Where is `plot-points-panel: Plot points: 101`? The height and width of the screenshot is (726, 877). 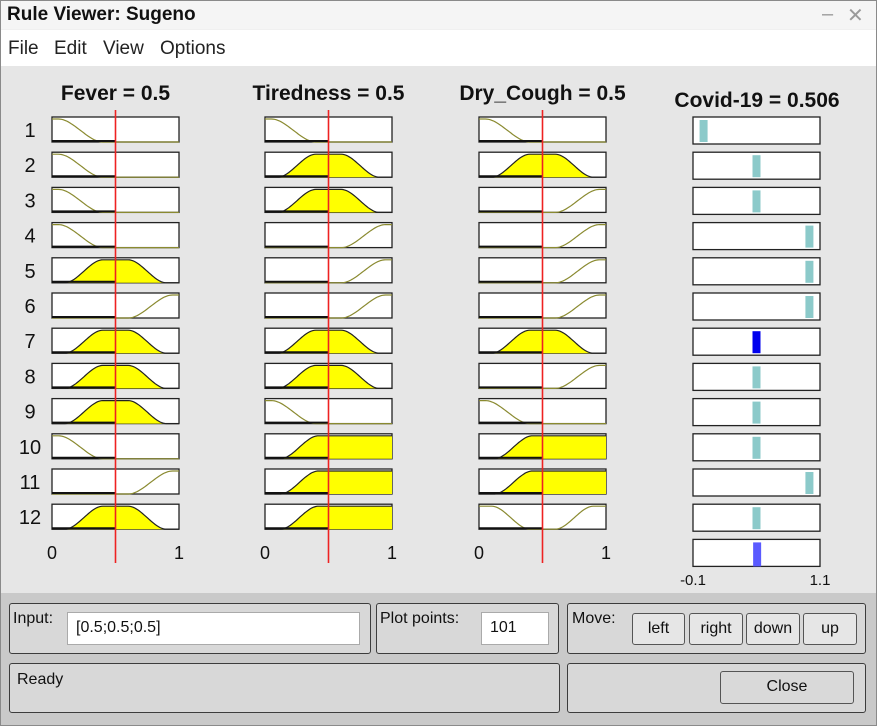
plot-points-panel: Plot points: 101 is located at coordinates (467, 628).